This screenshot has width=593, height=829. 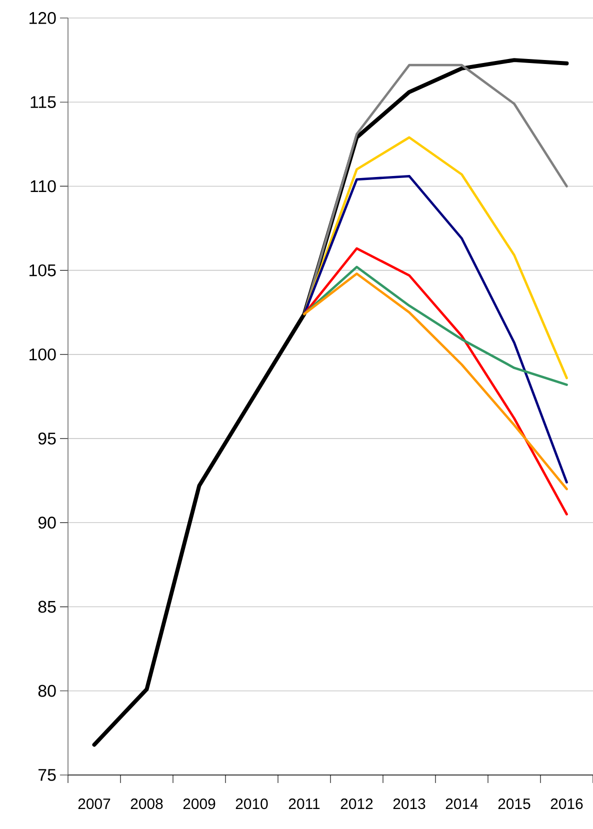 What do you see at coordinates (47, 606) in the screenshot?
I see `y-tick-label: 85` at bounding box center [47, 606].